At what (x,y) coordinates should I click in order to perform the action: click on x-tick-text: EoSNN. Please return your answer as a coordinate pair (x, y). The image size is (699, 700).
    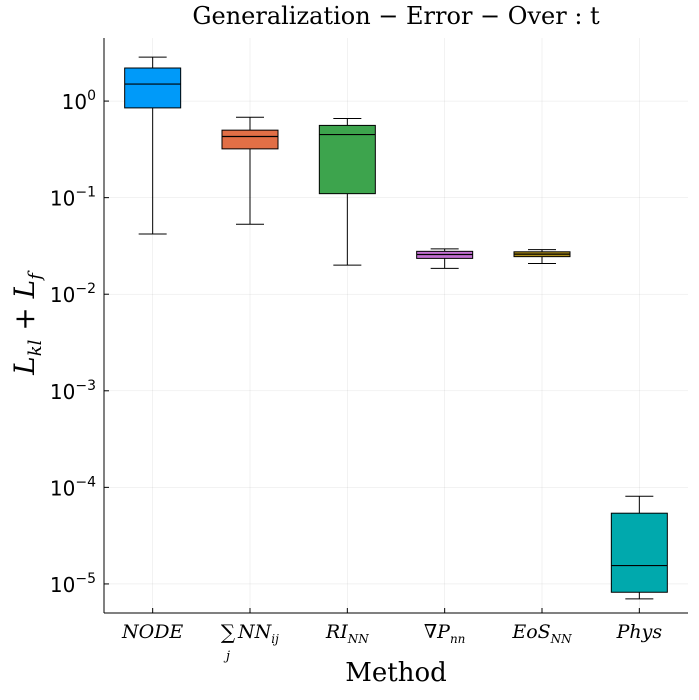
    Looking at the image, I should click on (541, 633).